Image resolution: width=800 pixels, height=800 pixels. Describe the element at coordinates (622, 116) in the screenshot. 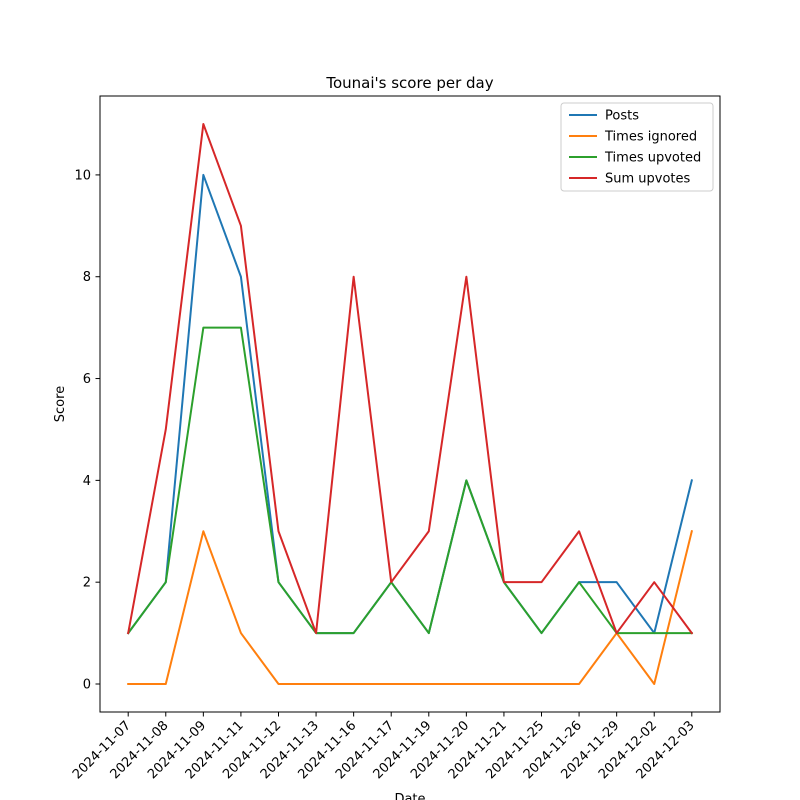

I see `legend-entry: Posts` at that location.